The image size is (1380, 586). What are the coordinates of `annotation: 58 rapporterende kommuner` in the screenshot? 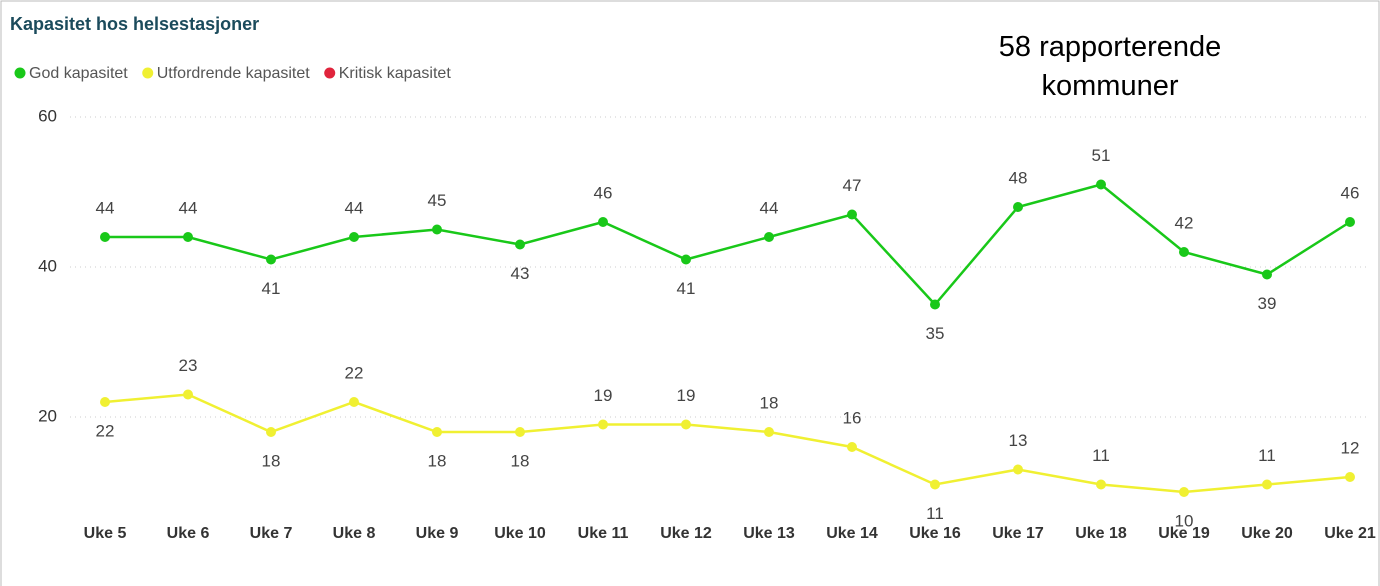 It's located at (1110, 66).